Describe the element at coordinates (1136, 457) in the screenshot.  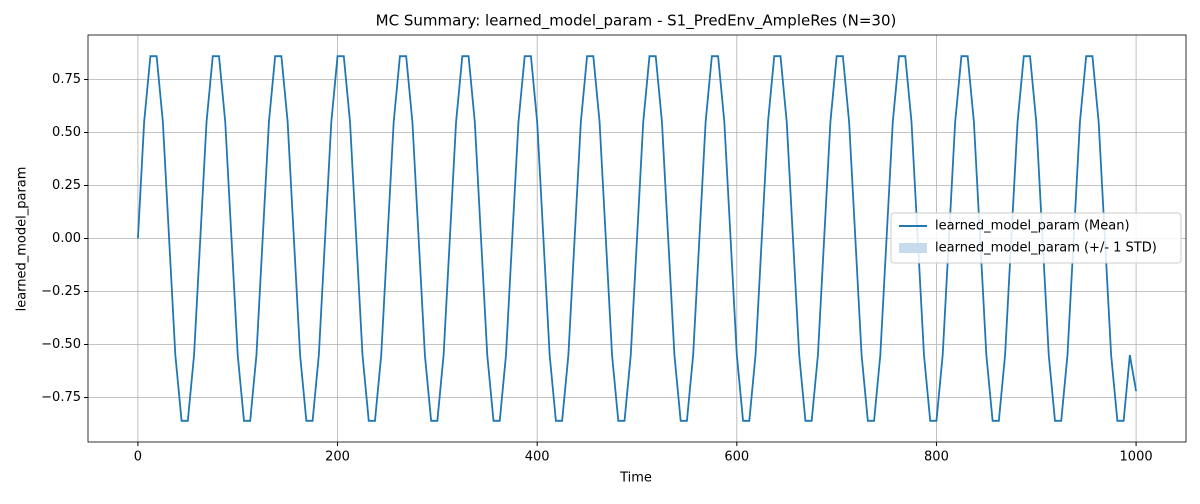
I see `x-tick-label: 1000` at that location.